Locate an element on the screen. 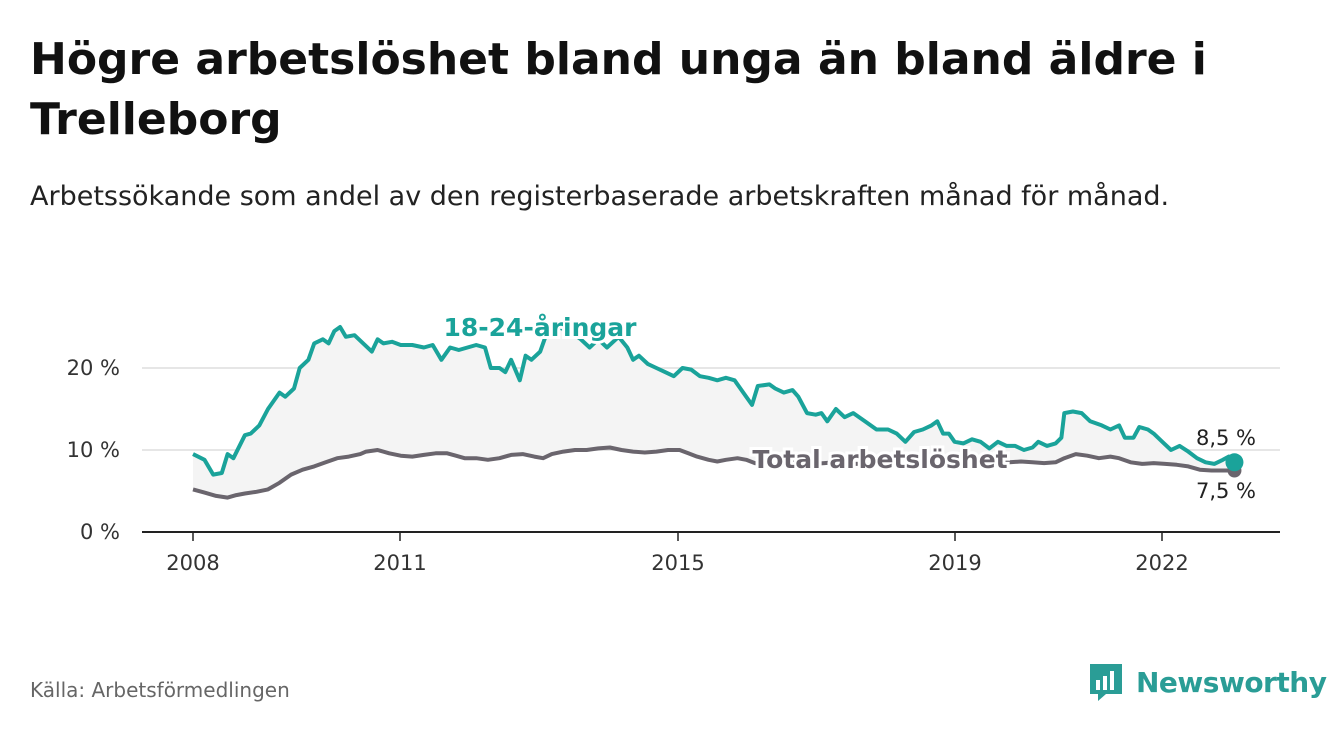  brand-name: Newsworthy is located at coordinates (1231, 682).